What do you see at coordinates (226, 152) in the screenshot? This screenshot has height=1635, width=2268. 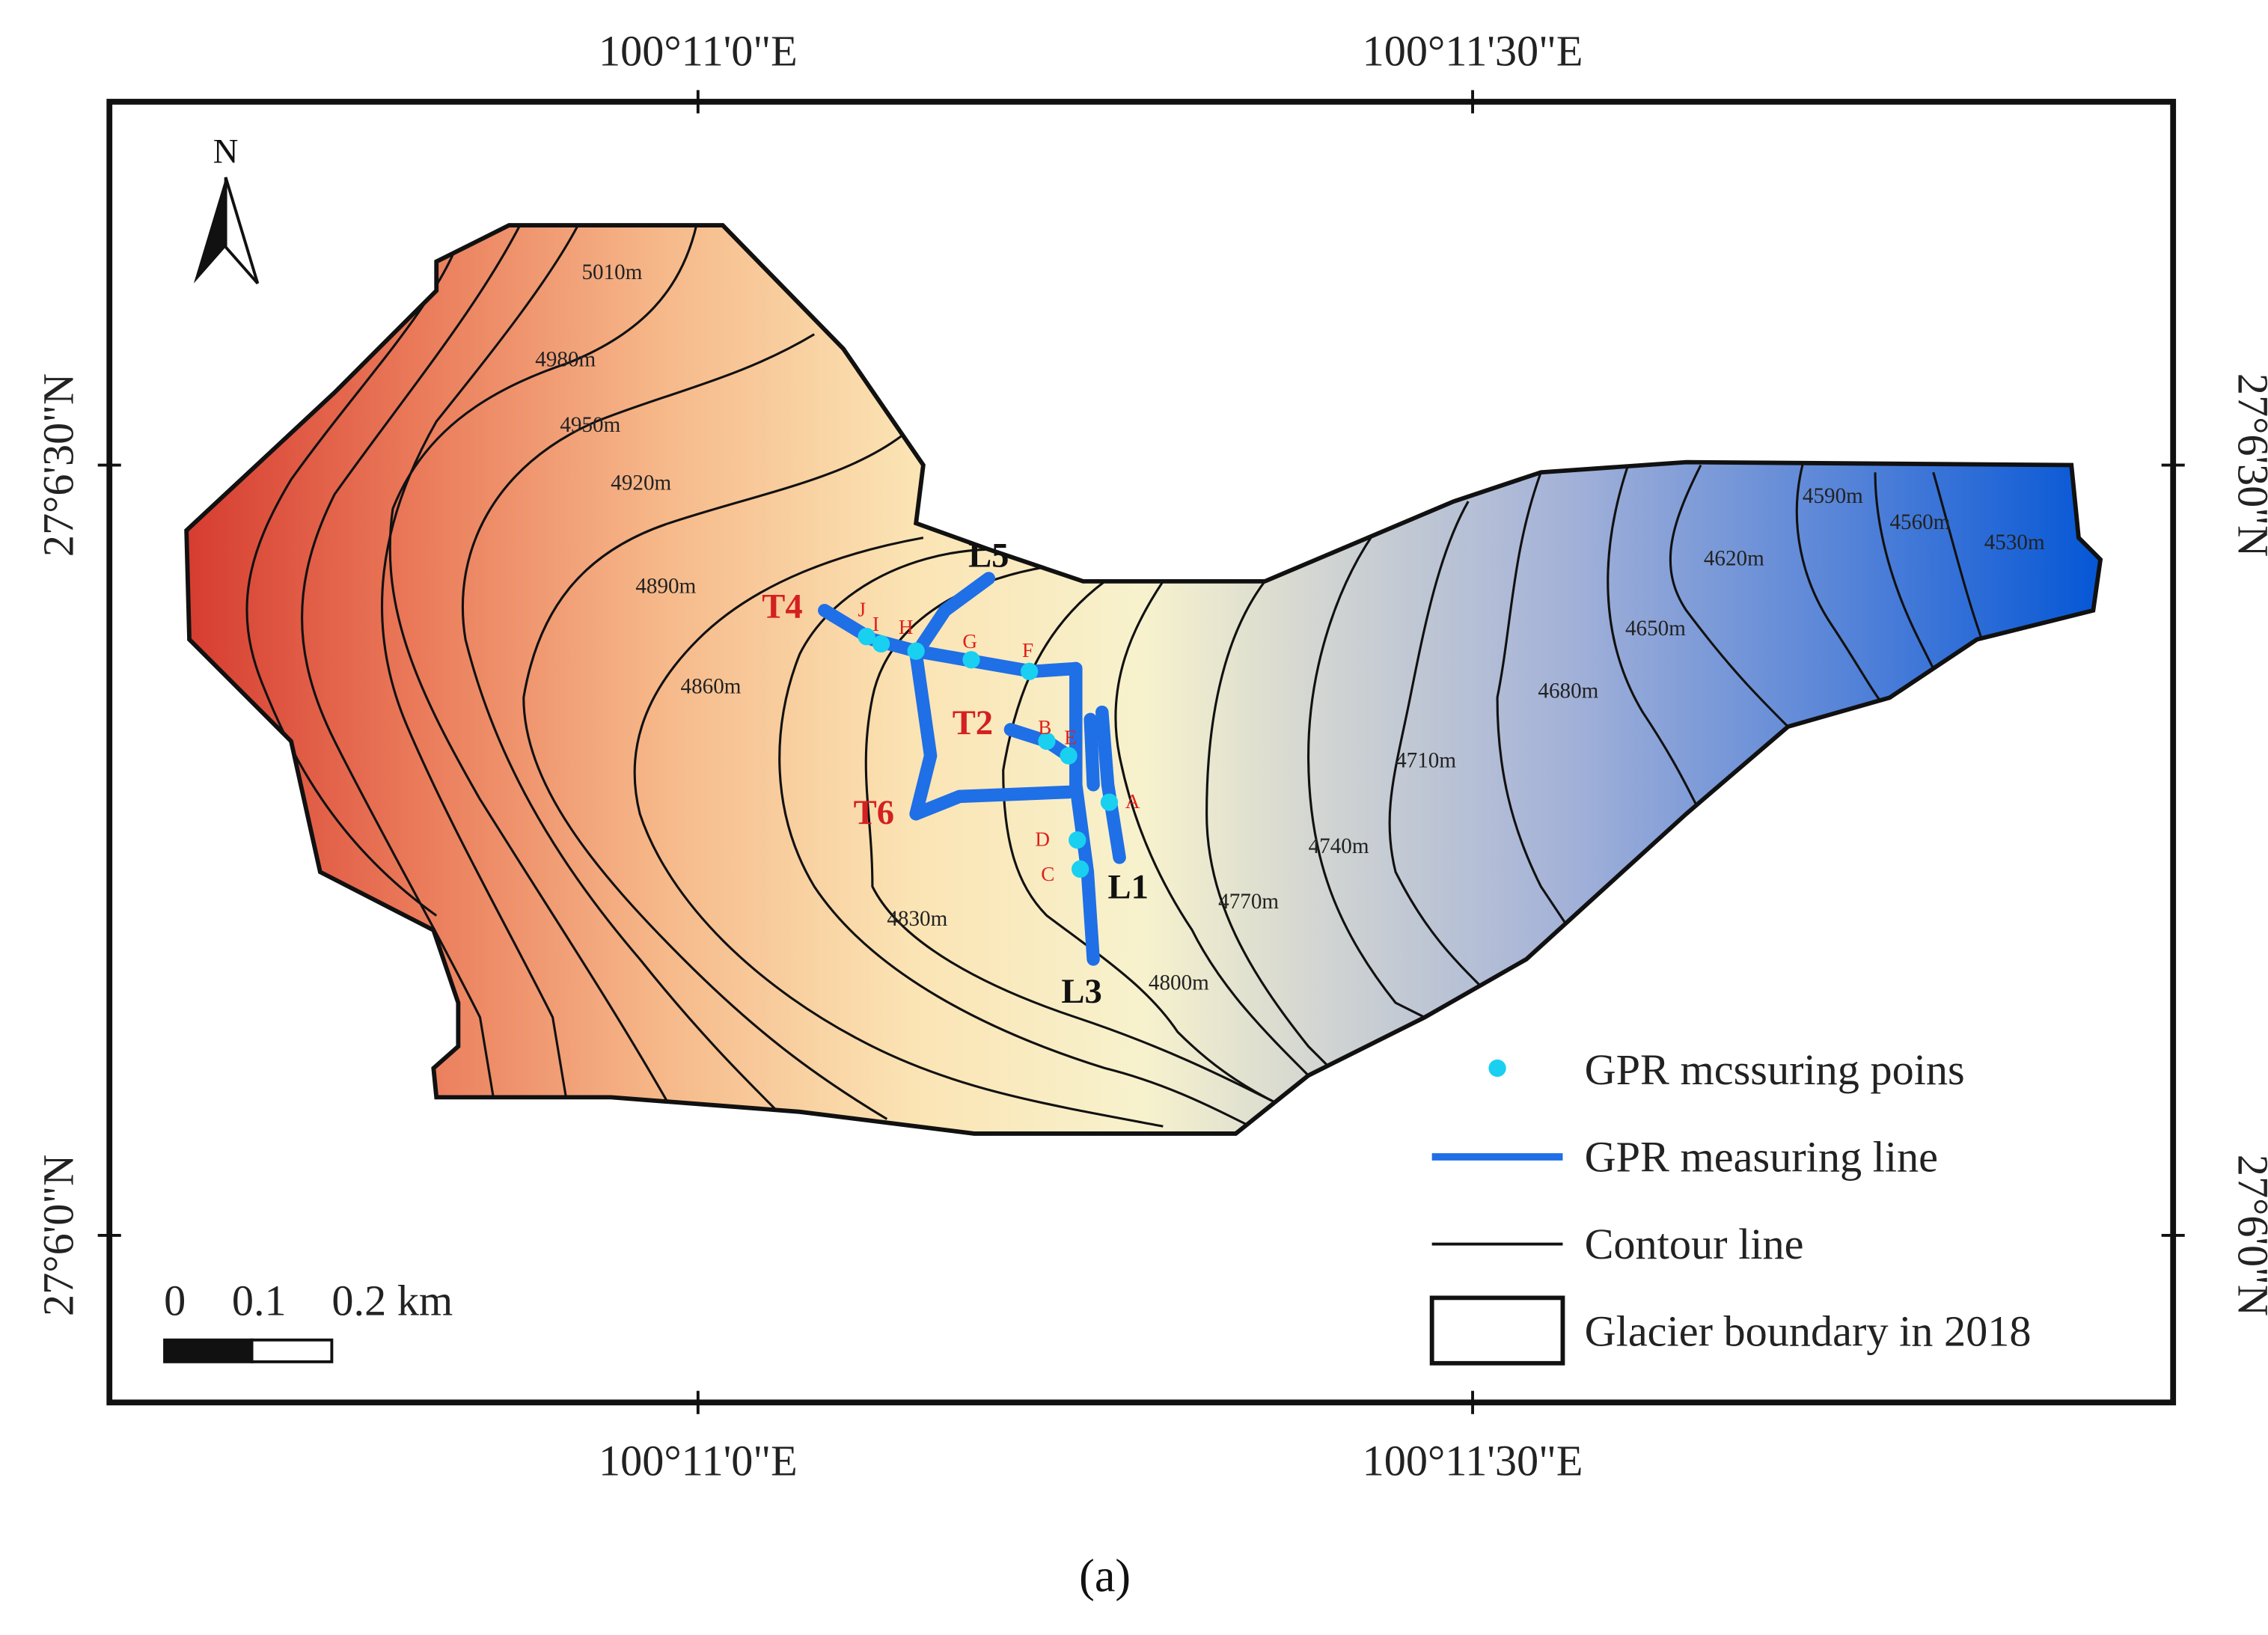 I see `north-label: N` at bounding box center [226, 152].